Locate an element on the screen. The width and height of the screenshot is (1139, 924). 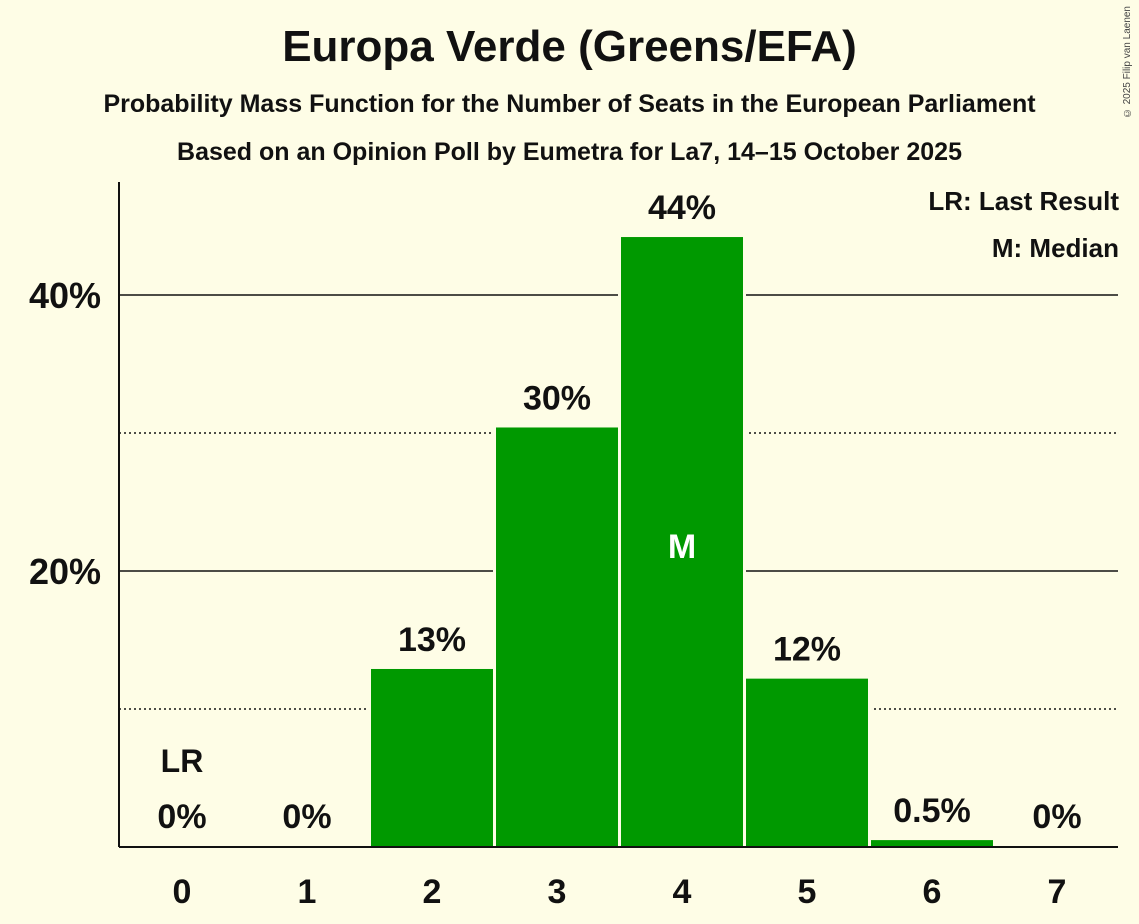
x-tick-label: 6 is located at coordinates (932, 892).